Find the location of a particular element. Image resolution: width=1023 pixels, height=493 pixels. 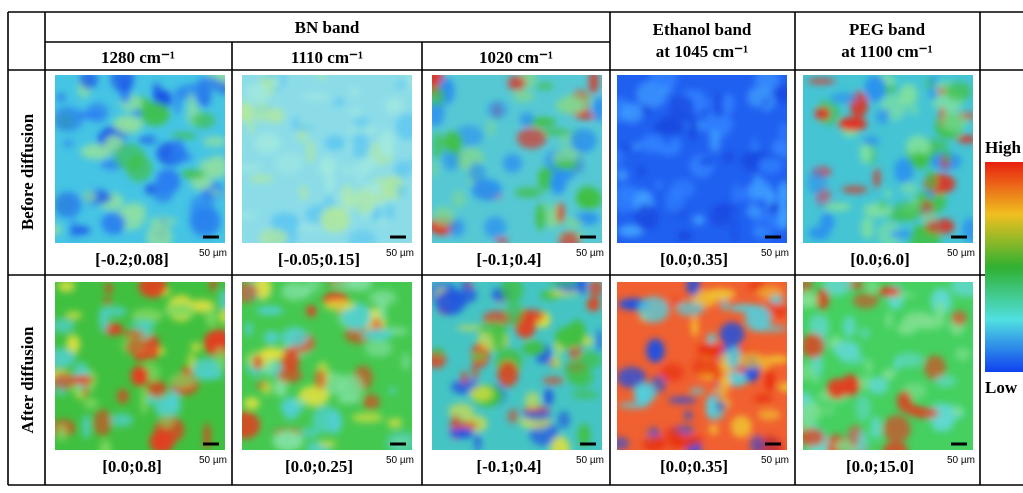

row-label: After diffusion is located at coordinates (27, 379).